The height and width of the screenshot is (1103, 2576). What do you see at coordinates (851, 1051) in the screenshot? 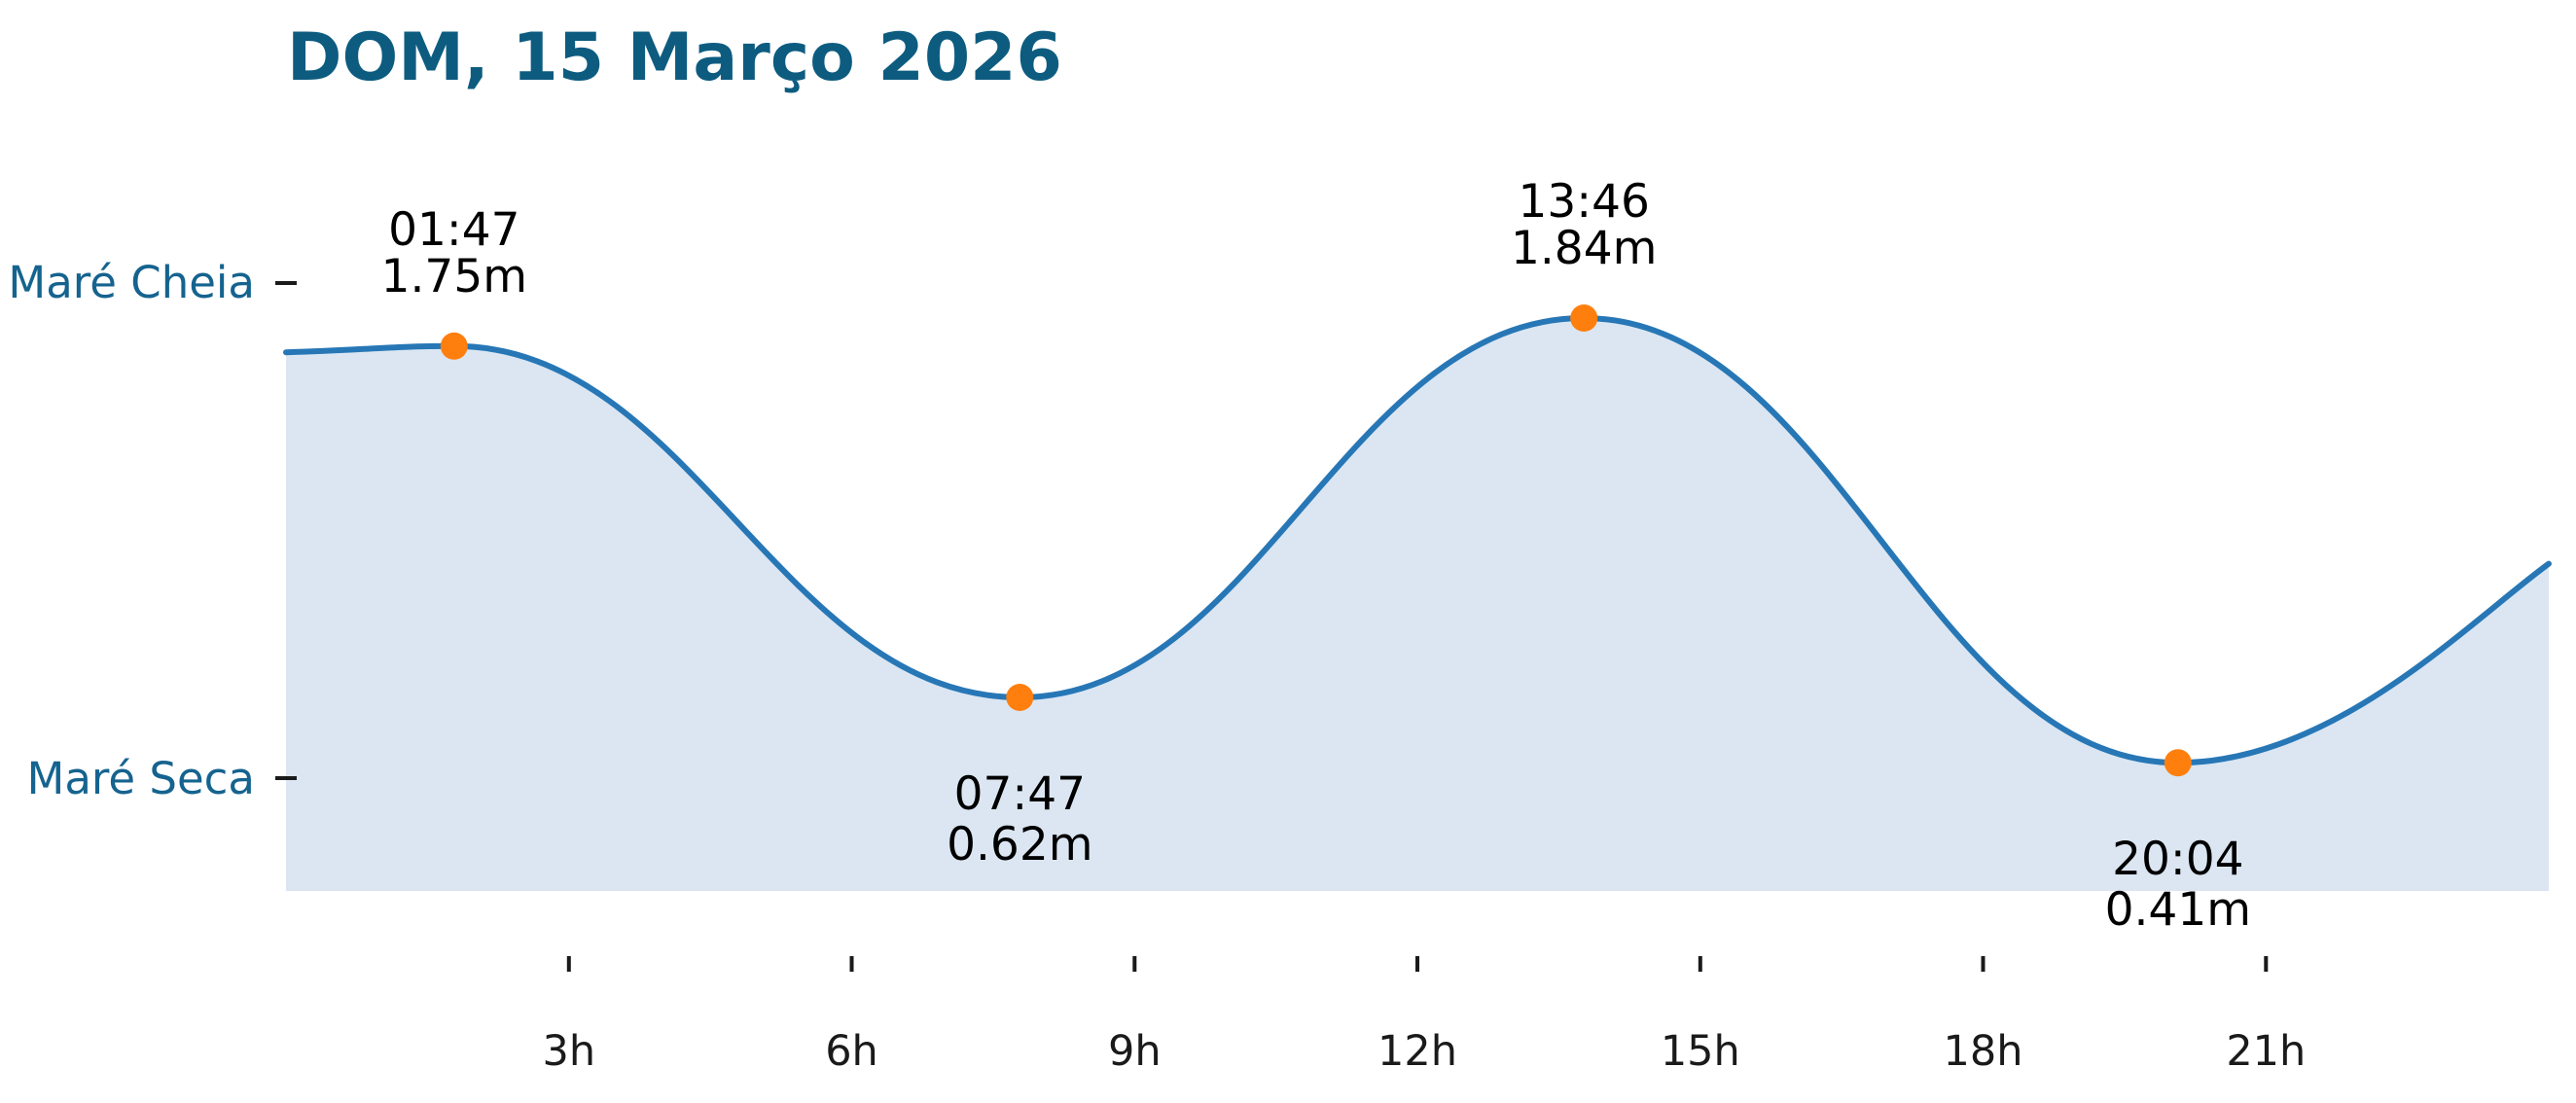
I see `x-tick-label: 6h` at bounding box center [851, 1051].